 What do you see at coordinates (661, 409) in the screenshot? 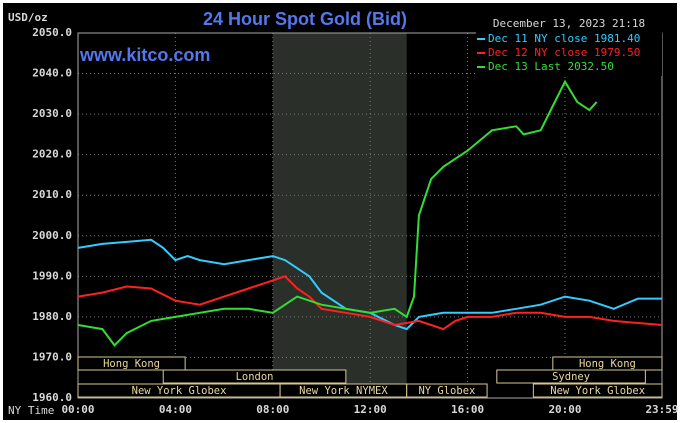
I see `x-tick-label: 23:59` at bounding box center [661, 409].